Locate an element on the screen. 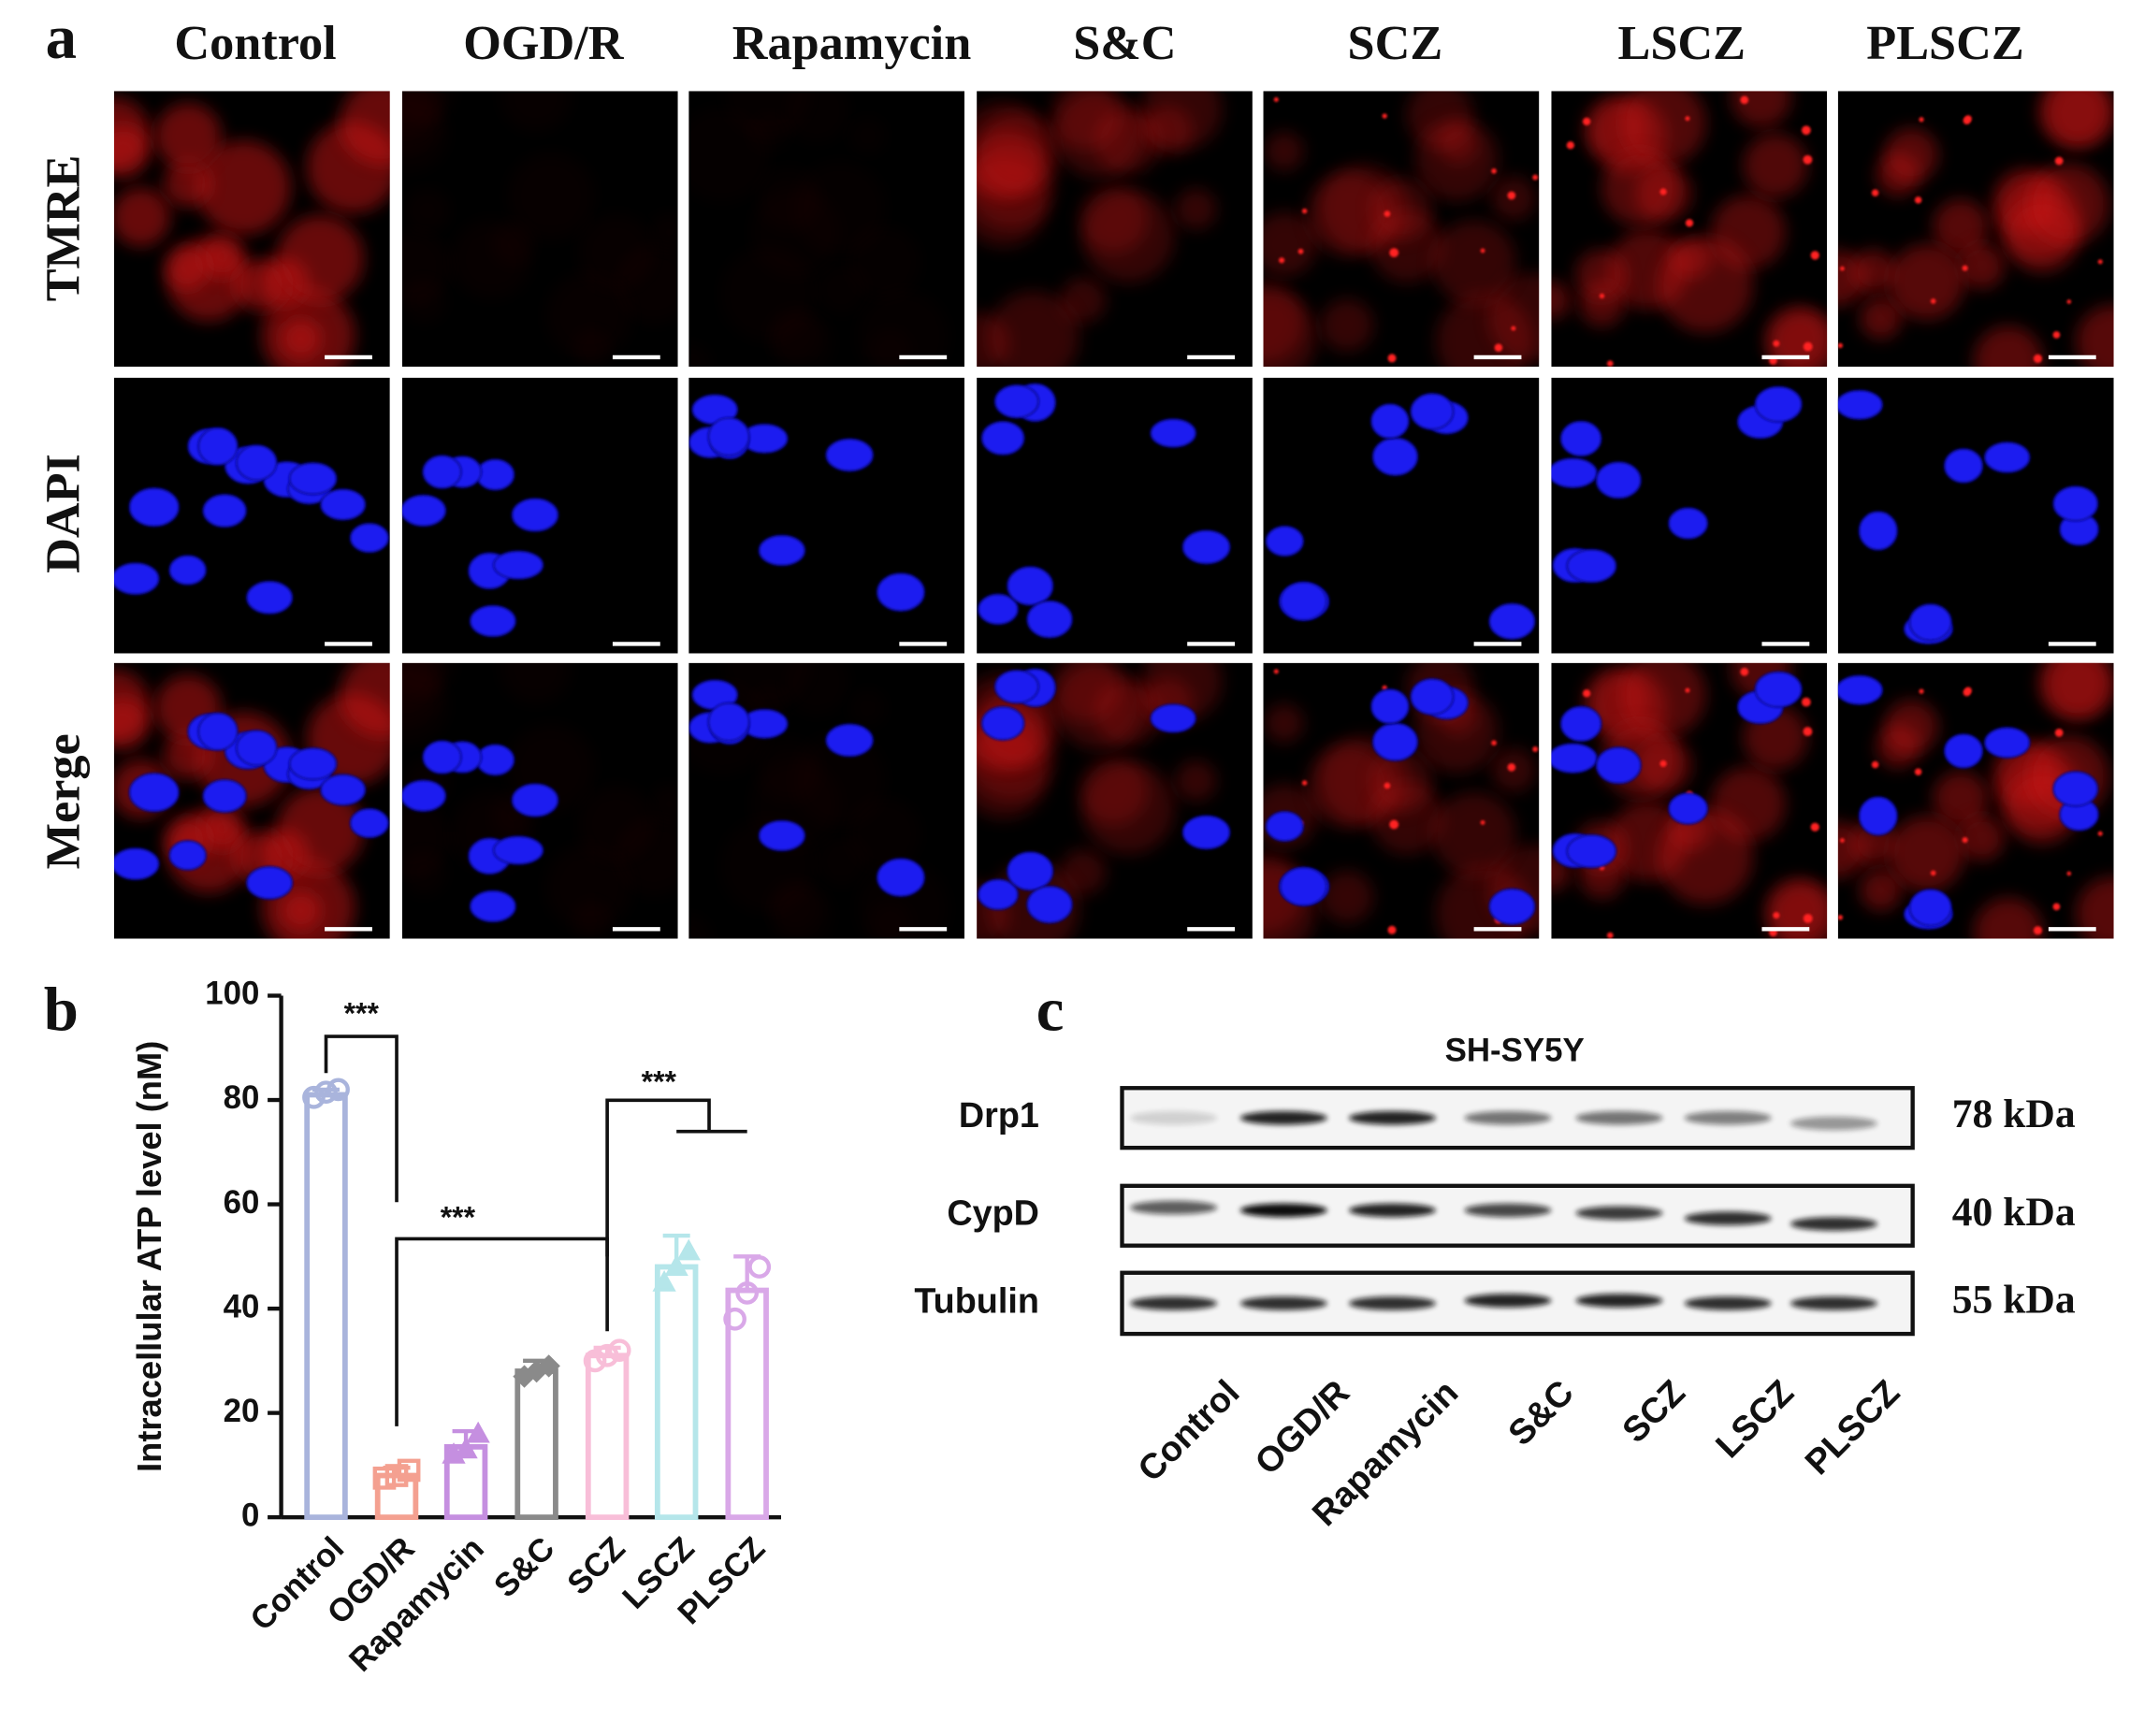 Image resolution: width=2130 pixels, height=1736 pixels. y-tick-label: 60 is located at coordinates (242, 1202).